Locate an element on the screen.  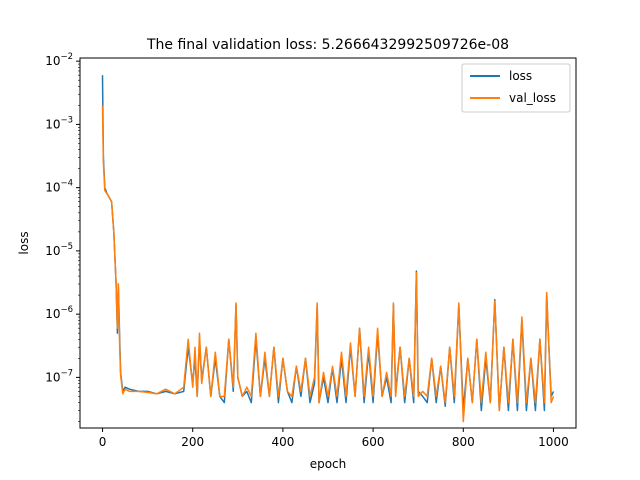
y-tick-exponent: −5 is located at coordinates (66, 247).